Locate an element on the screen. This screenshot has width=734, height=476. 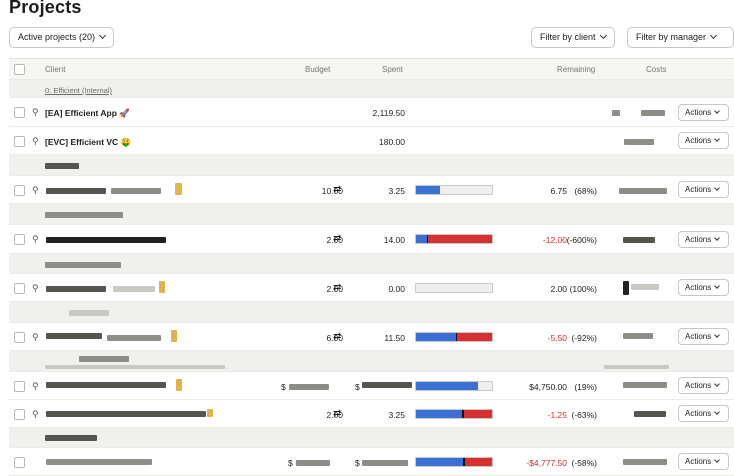
spent-value: 180.00 is located at coordinates (392, 142).